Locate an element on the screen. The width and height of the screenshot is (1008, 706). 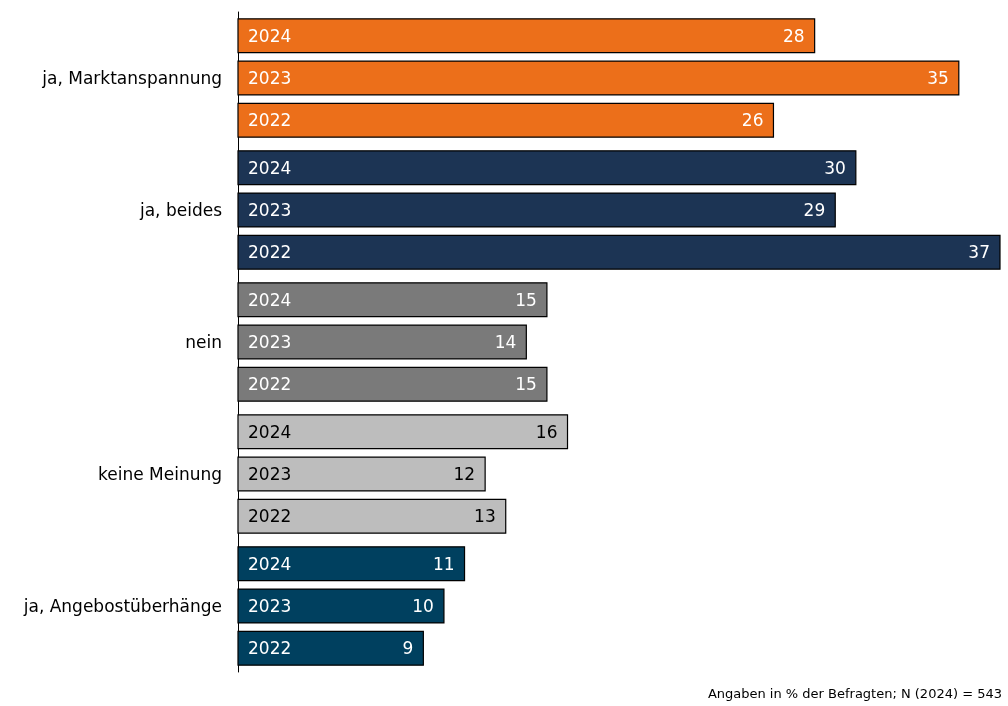
y-tick-label: keine Meinung is located at coordinates (159, 474).